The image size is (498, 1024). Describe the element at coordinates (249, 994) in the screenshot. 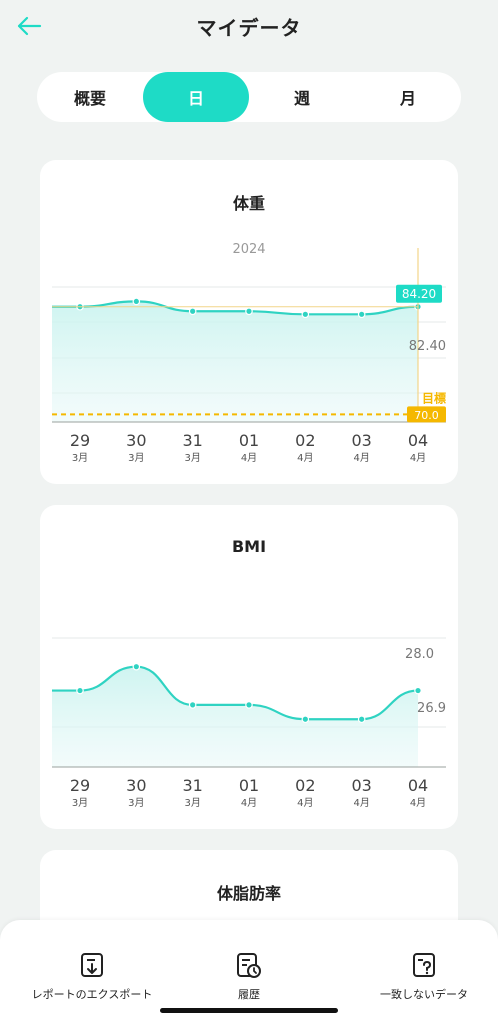

I see `history-label: 履歴` at that location.